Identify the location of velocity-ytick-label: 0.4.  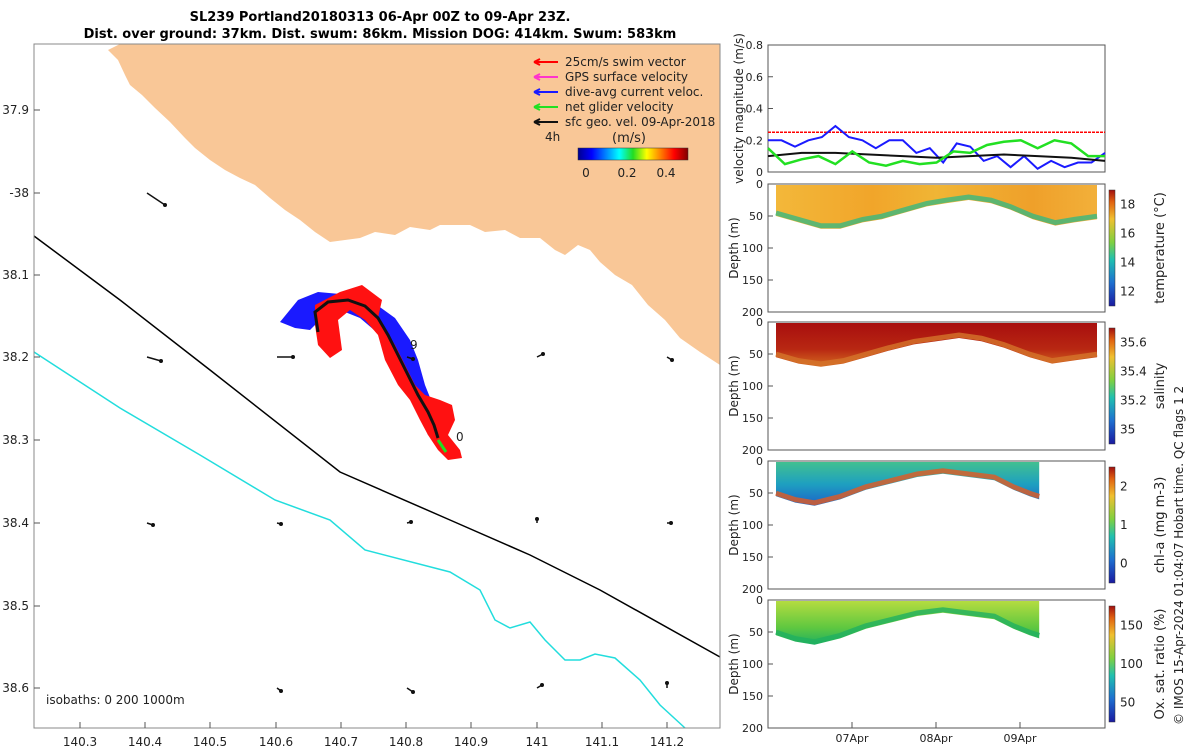
(755, 109).